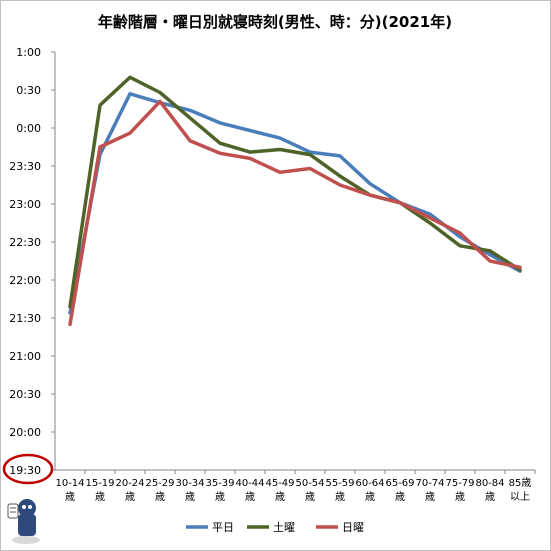 The width and height of the screenshot is (551, 551). Describe the element at coordinates (399, 483) in the screenshot. I see `x-tick-label: 65-69` at that location.